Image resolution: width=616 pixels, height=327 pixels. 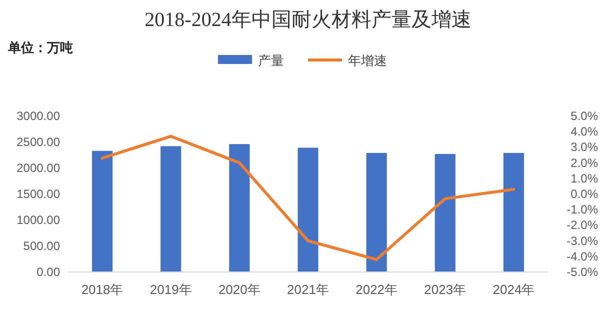 What do you see at coordinates (584, 163) in the screenshot?
I see `y2-tick-label: 2.0%` at bounding box center [584, 163].